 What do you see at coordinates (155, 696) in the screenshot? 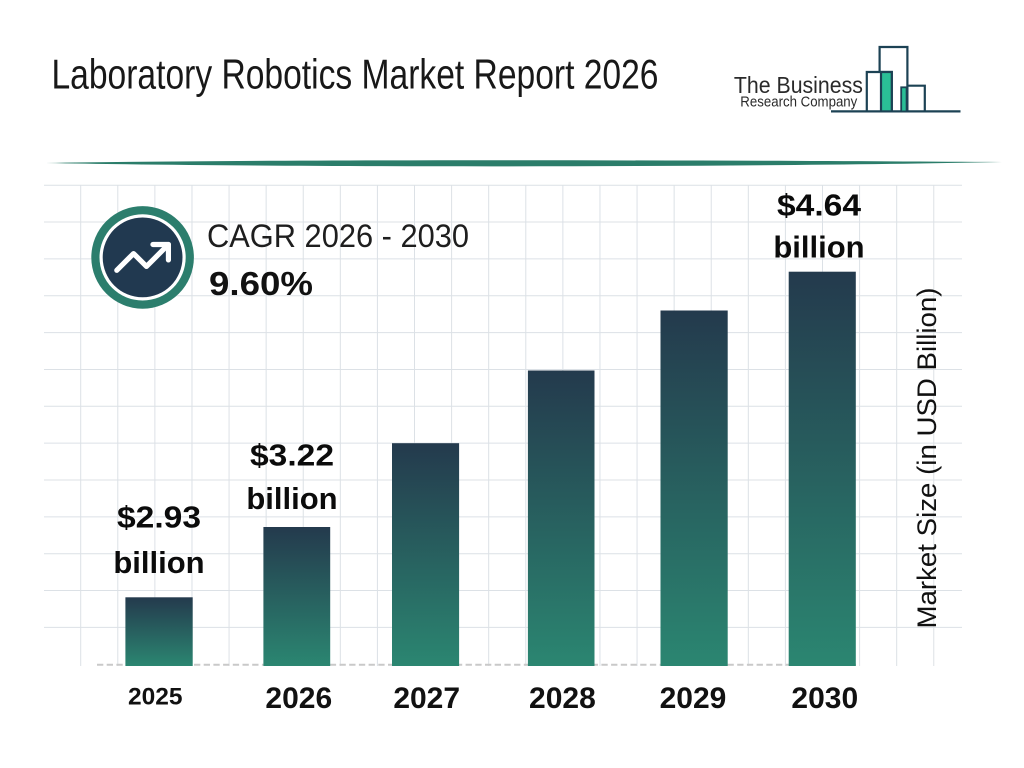
I see `svg-text: 2025` at bounding box center [155, 696].